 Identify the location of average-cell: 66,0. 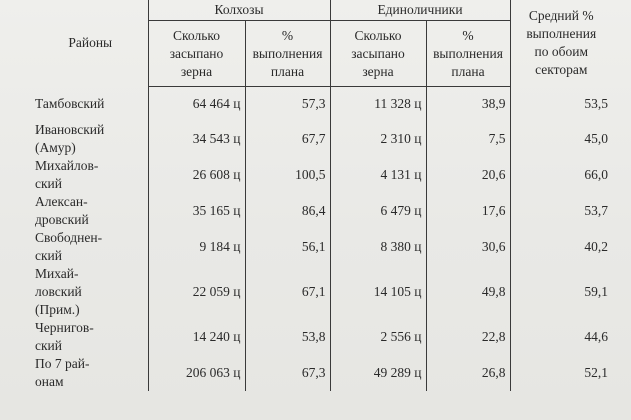
(560, 174).